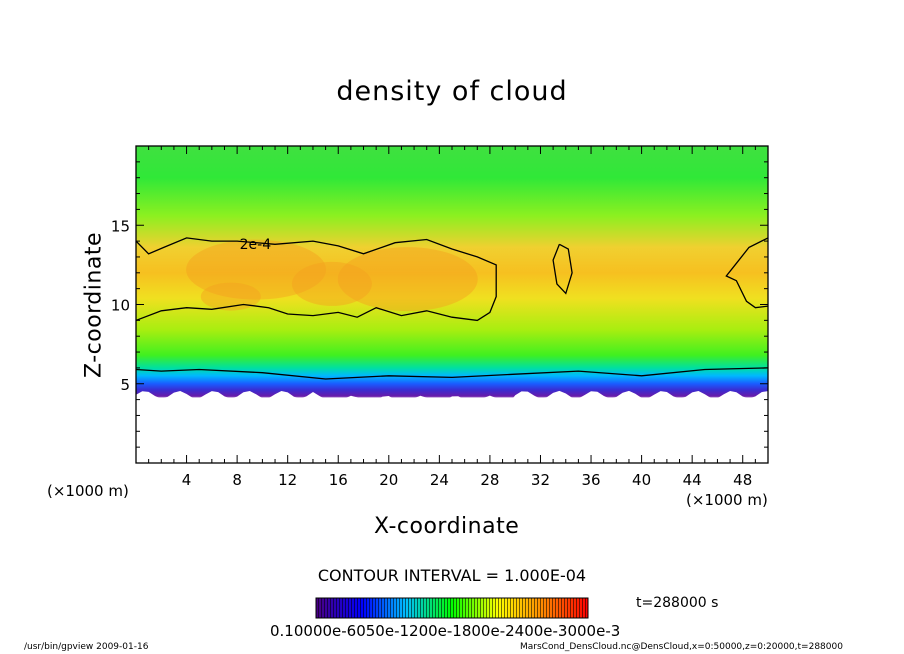 The height and width of the screenshot is (654, 904). Describe the element at coordinates (256, 245) in the screenshot. I see `contour-label: 2e-4` at that location.